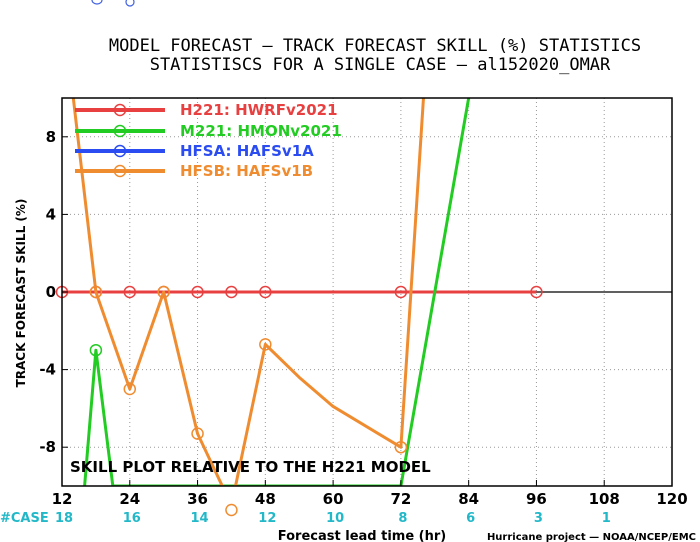 The width and height of the screenshot is (700, 542). Describe the element at coordinates (259, 110) in the screenshot. I see `legend-label-0: H221: HWRFv2021` at that location.